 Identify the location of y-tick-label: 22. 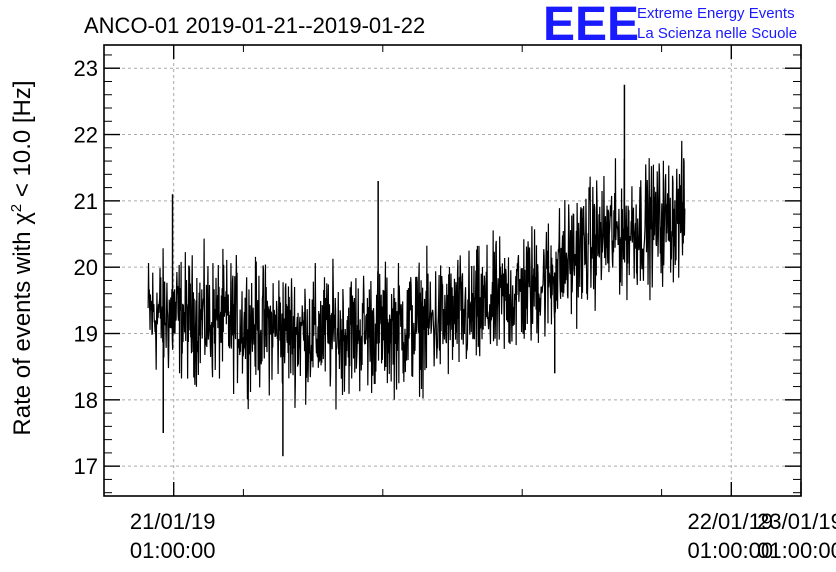
(86, 135).